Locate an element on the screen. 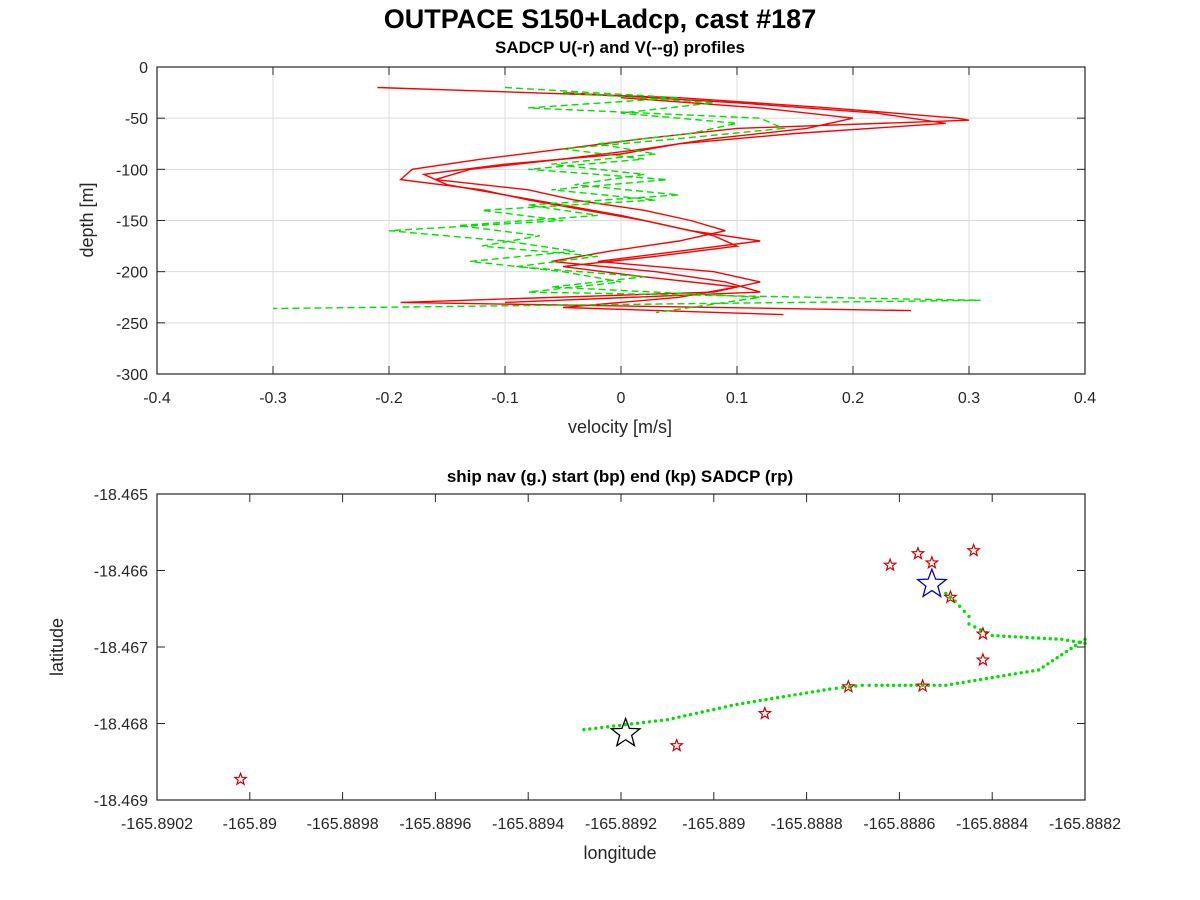 The height and width of the screenshot is (900, 1200). u-profile-line is located at coordinates (644, 200).